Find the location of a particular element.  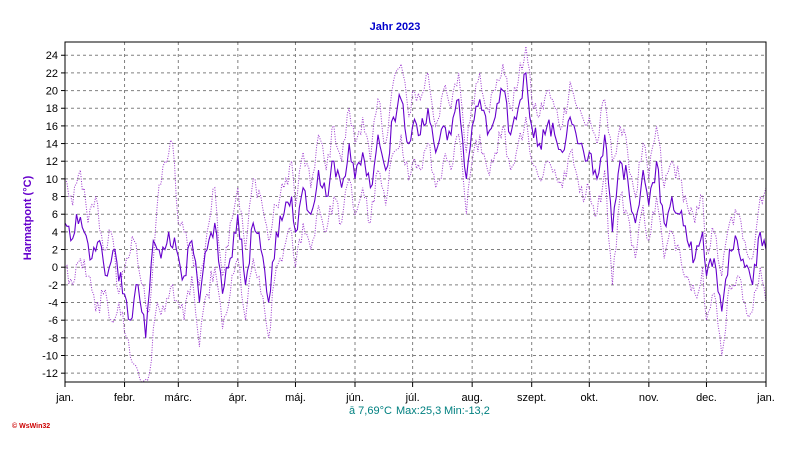

x-tick-label: okt. is located at coordinates (589, 398).